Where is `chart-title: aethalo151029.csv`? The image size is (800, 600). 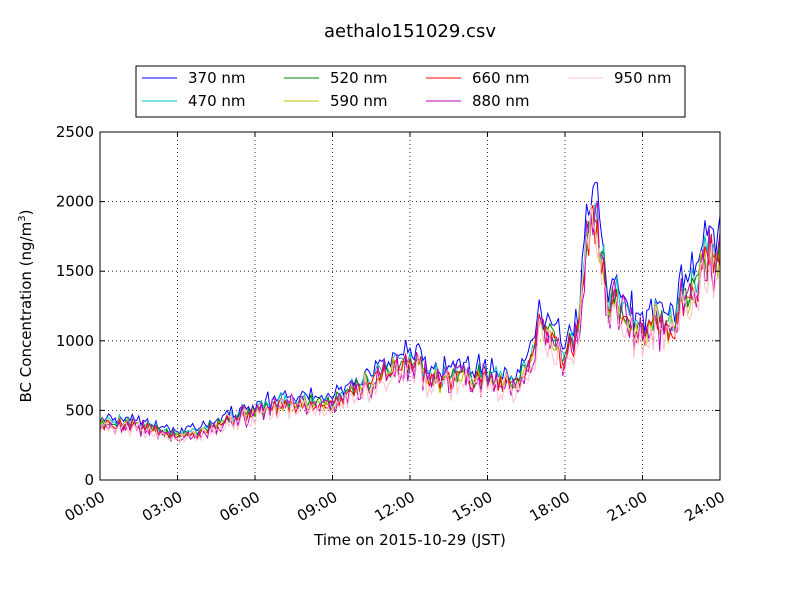
chart-title: aethalo151029.csv is located at coordinates (410, 31).